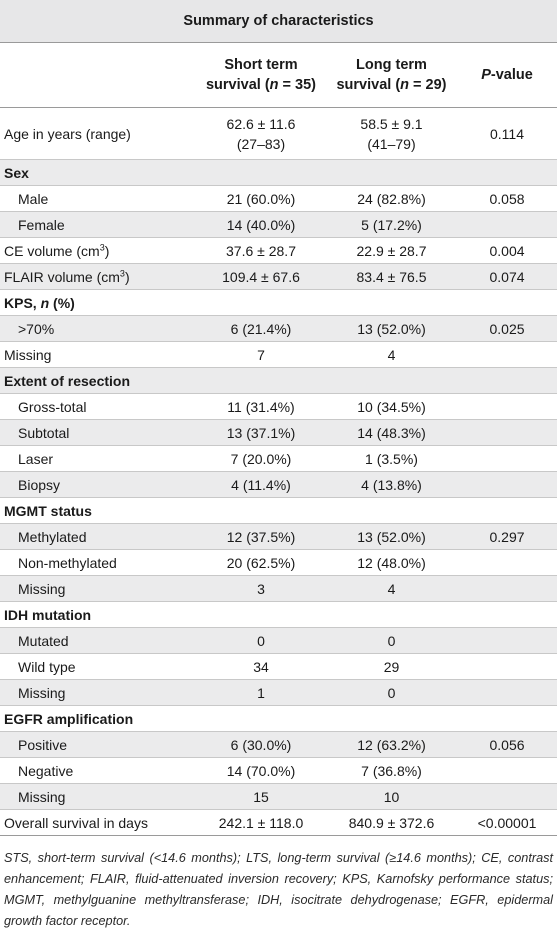 The height and width of the screenshot is (949, 557). What do you see at coordinates (261, 276) in the screenshot?
I see `cell-short: 109.4 ± 67.6` at bounding box center [261, 276].